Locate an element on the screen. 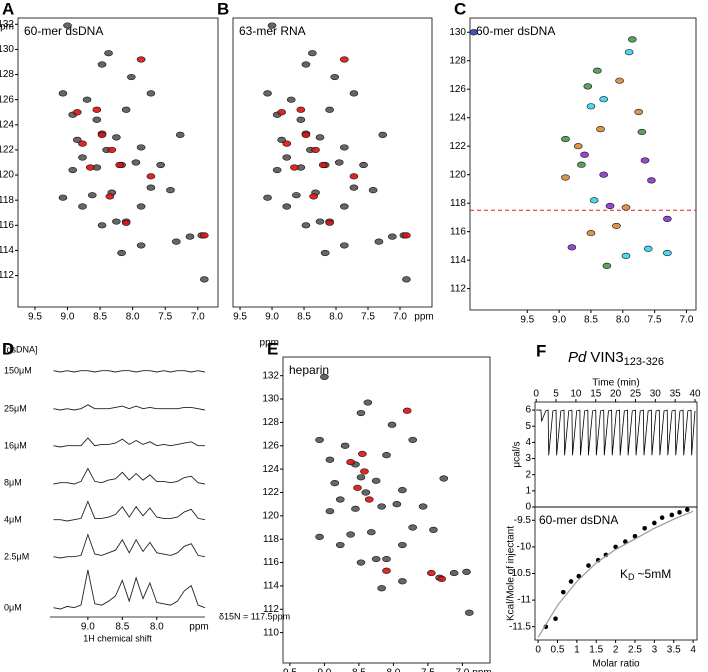  panel-letter: C is located at coordinates (460, 9).